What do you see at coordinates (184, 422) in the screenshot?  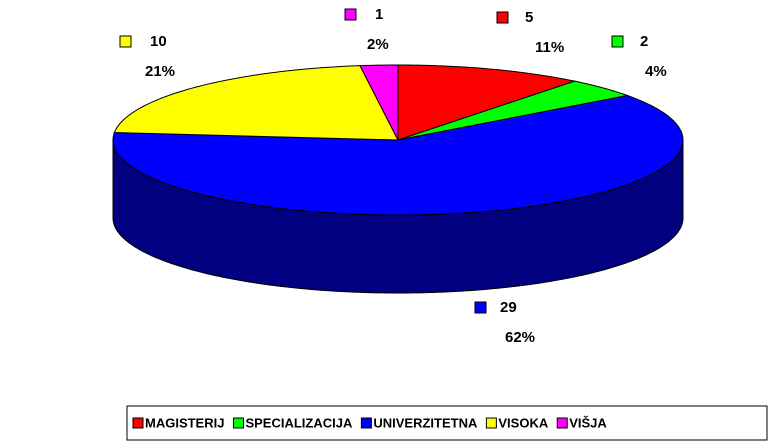 I see `legend-label: MAGISTERIJ` at bounding box center [184, 422].